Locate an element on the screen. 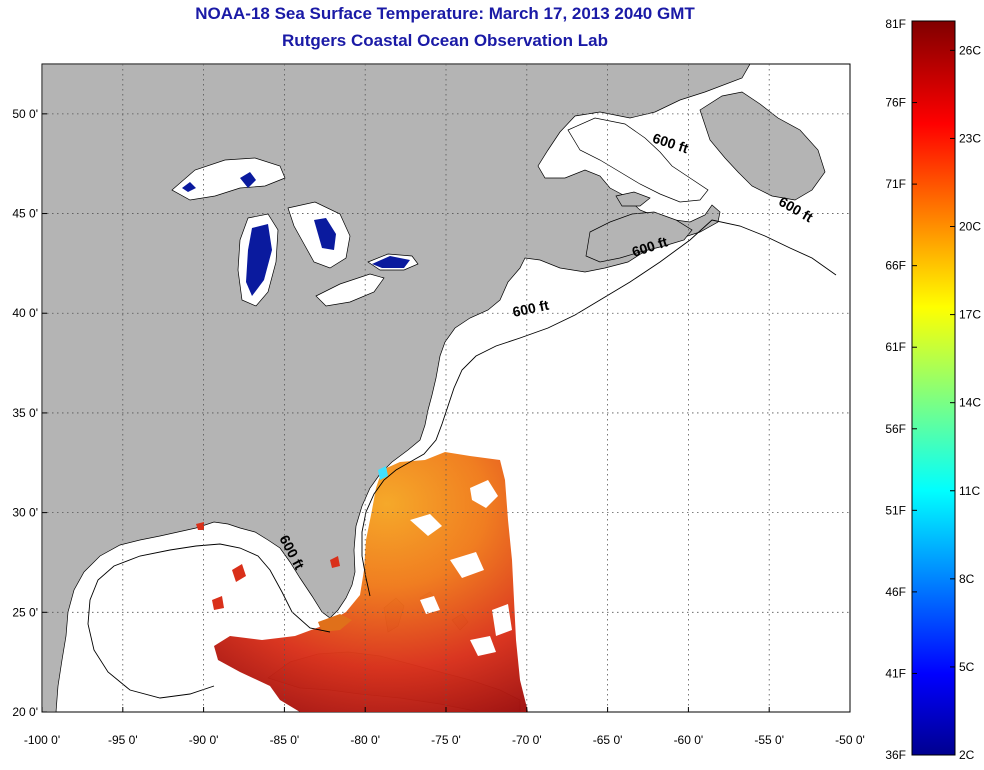 The height and width of the screenshot is (770, 984). lake-erie is located at coordinates (350, 290).